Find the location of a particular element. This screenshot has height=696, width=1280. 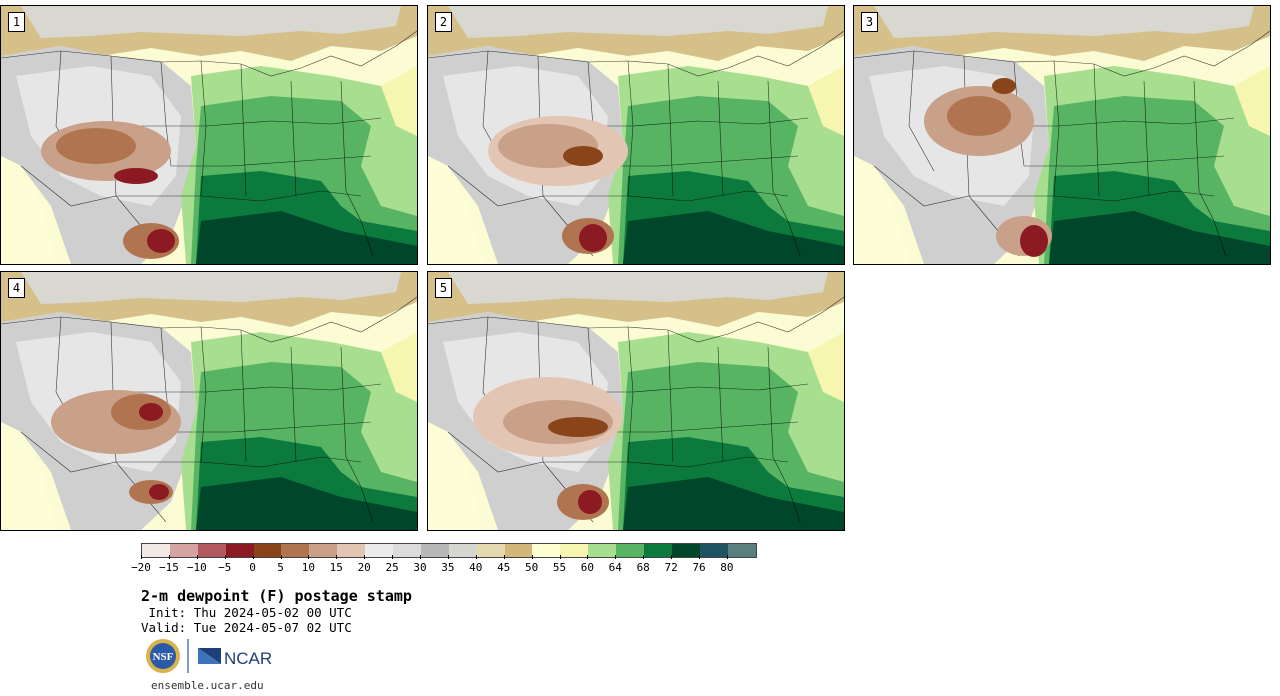

colorbar-tick-label: 72 is located at coordinates (671, 567).